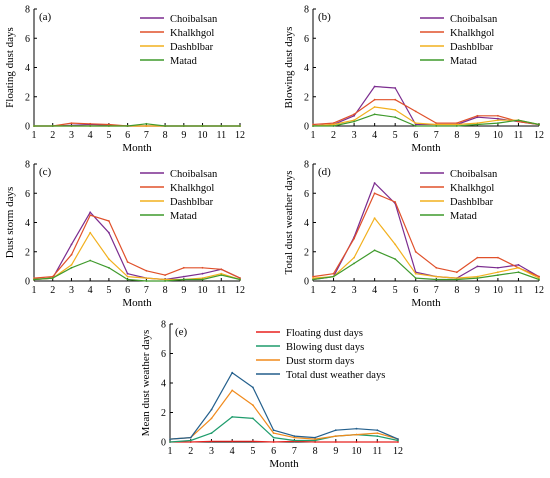 The image size is (550, 478). What do you see at coordinates (45, 17) in the screenshot?
I see `panel-label: (a)` at bounding box center [45, 17].